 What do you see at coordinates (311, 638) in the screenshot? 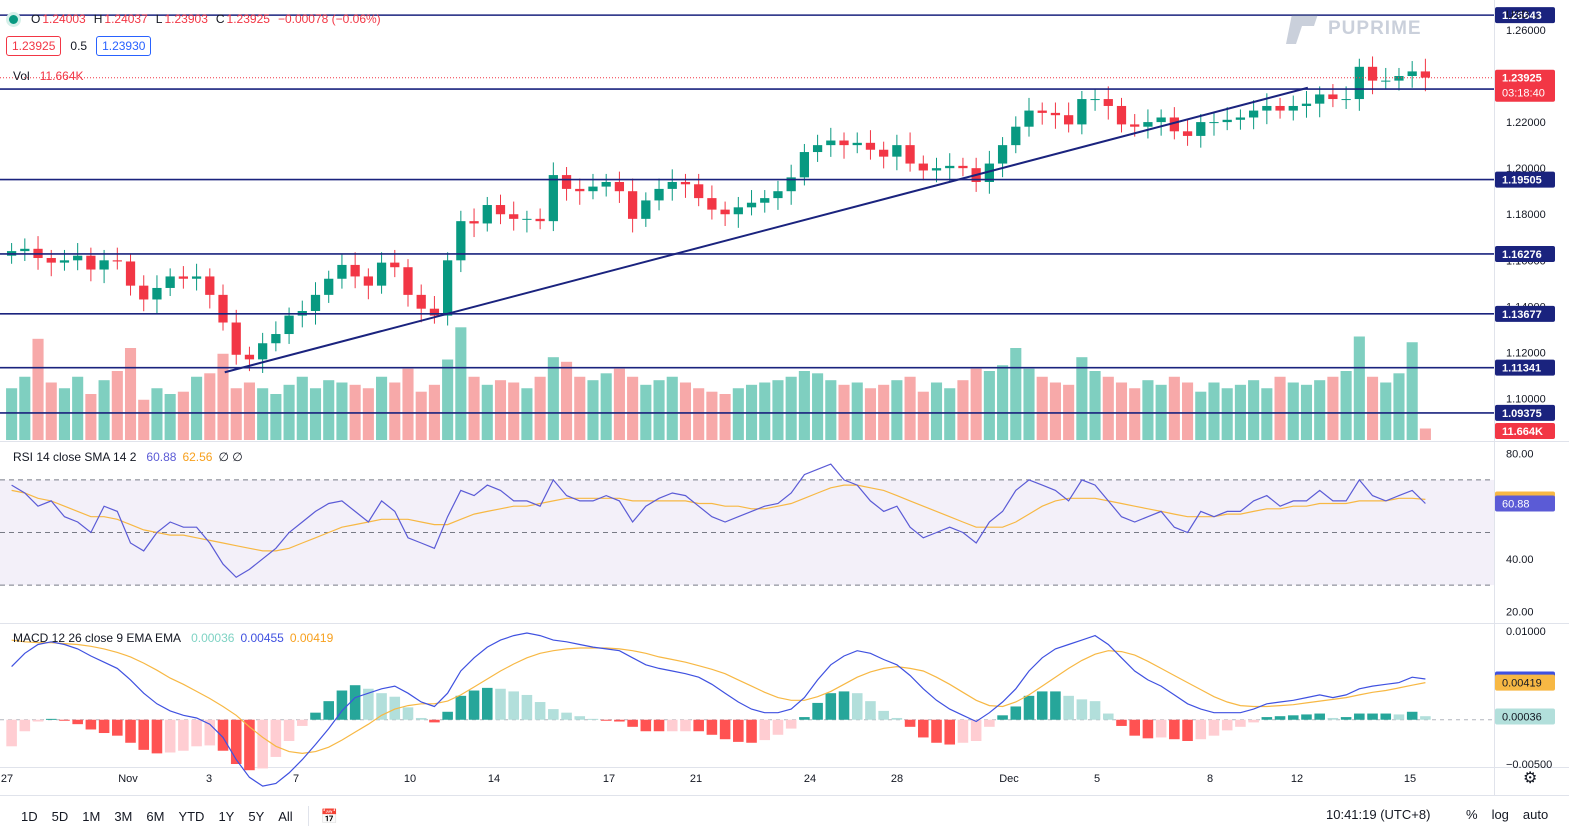
I see `macd-signal-value: 0.00419` at bounding box center [311, 638].